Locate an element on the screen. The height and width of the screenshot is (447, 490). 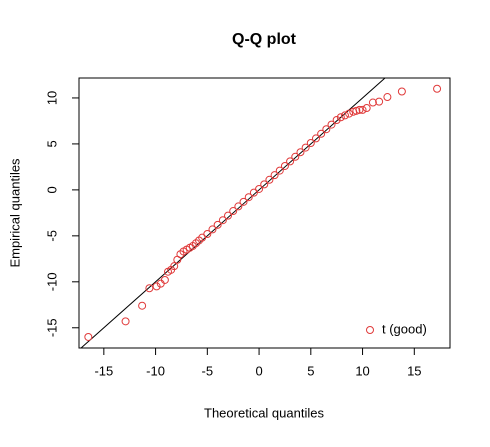
x-tick-label: 0 is located at coordinates (258, 370).